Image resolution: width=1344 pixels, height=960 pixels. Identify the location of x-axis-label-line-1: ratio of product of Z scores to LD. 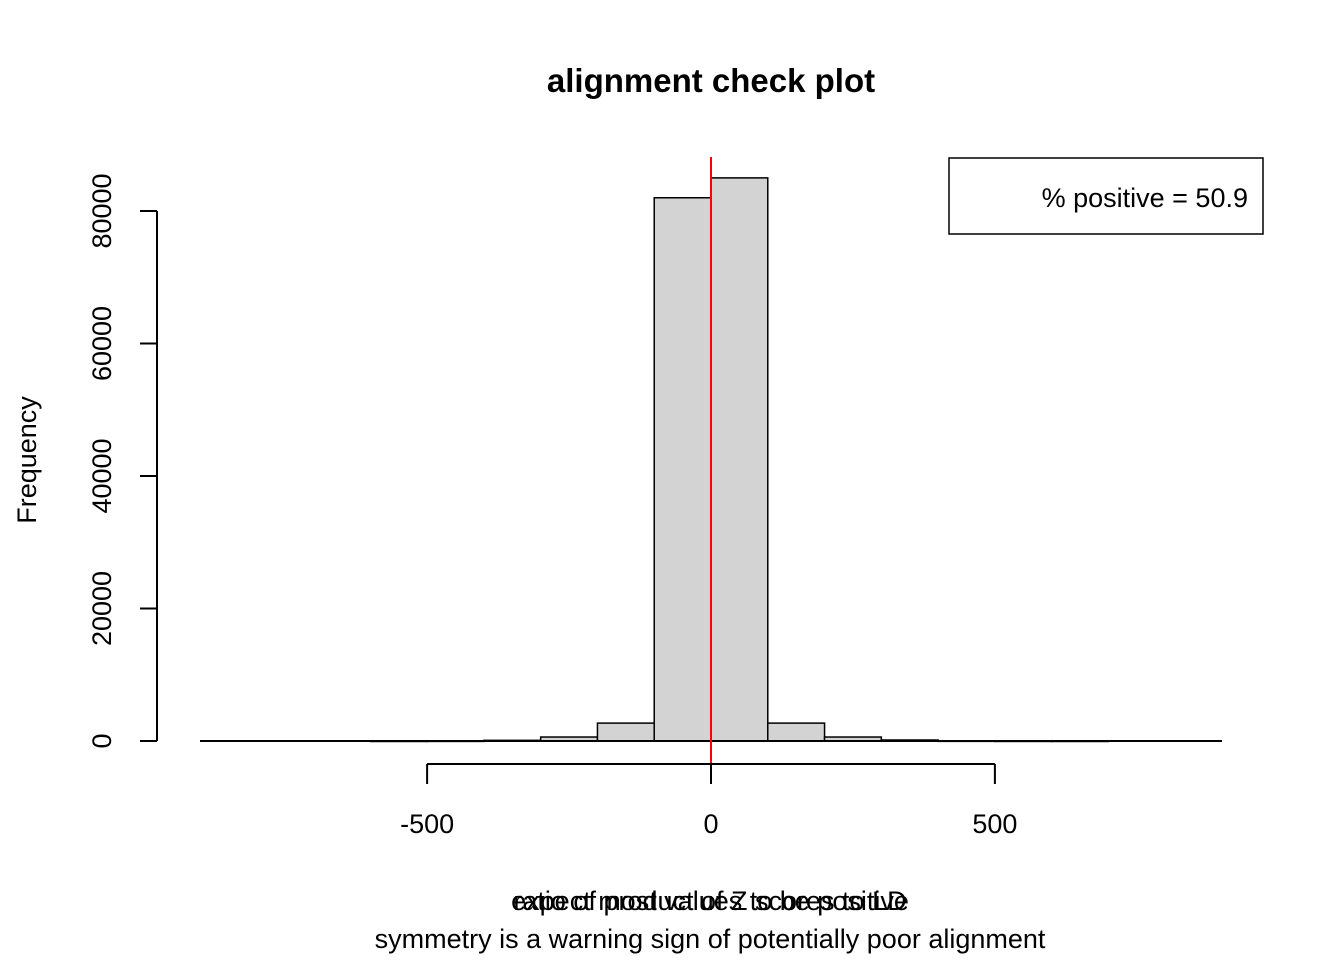
(709, 901).